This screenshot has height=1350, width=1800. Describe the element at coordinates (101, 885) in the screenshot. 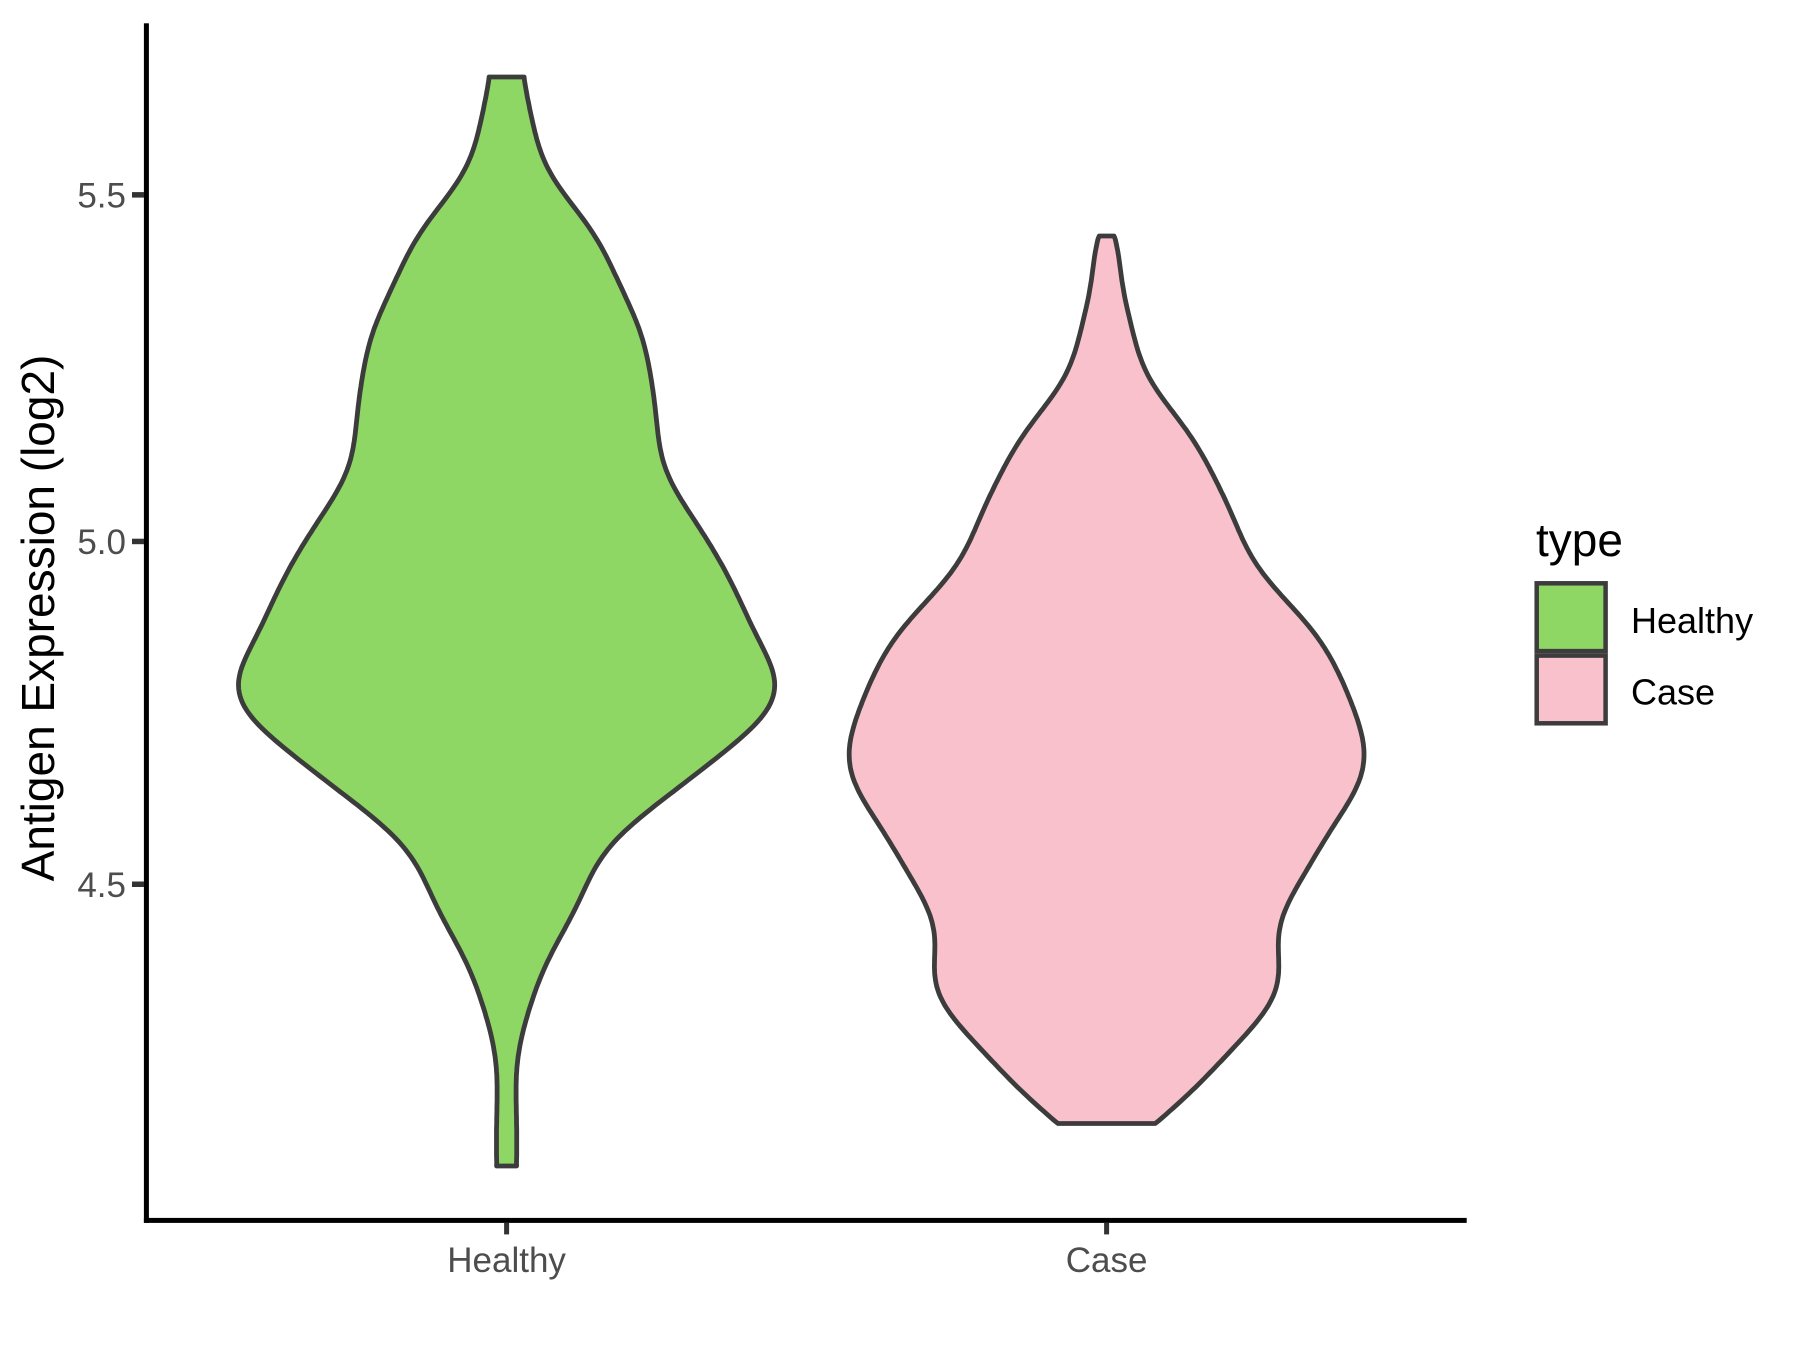

I see `svg-text: 4.5` at that location.